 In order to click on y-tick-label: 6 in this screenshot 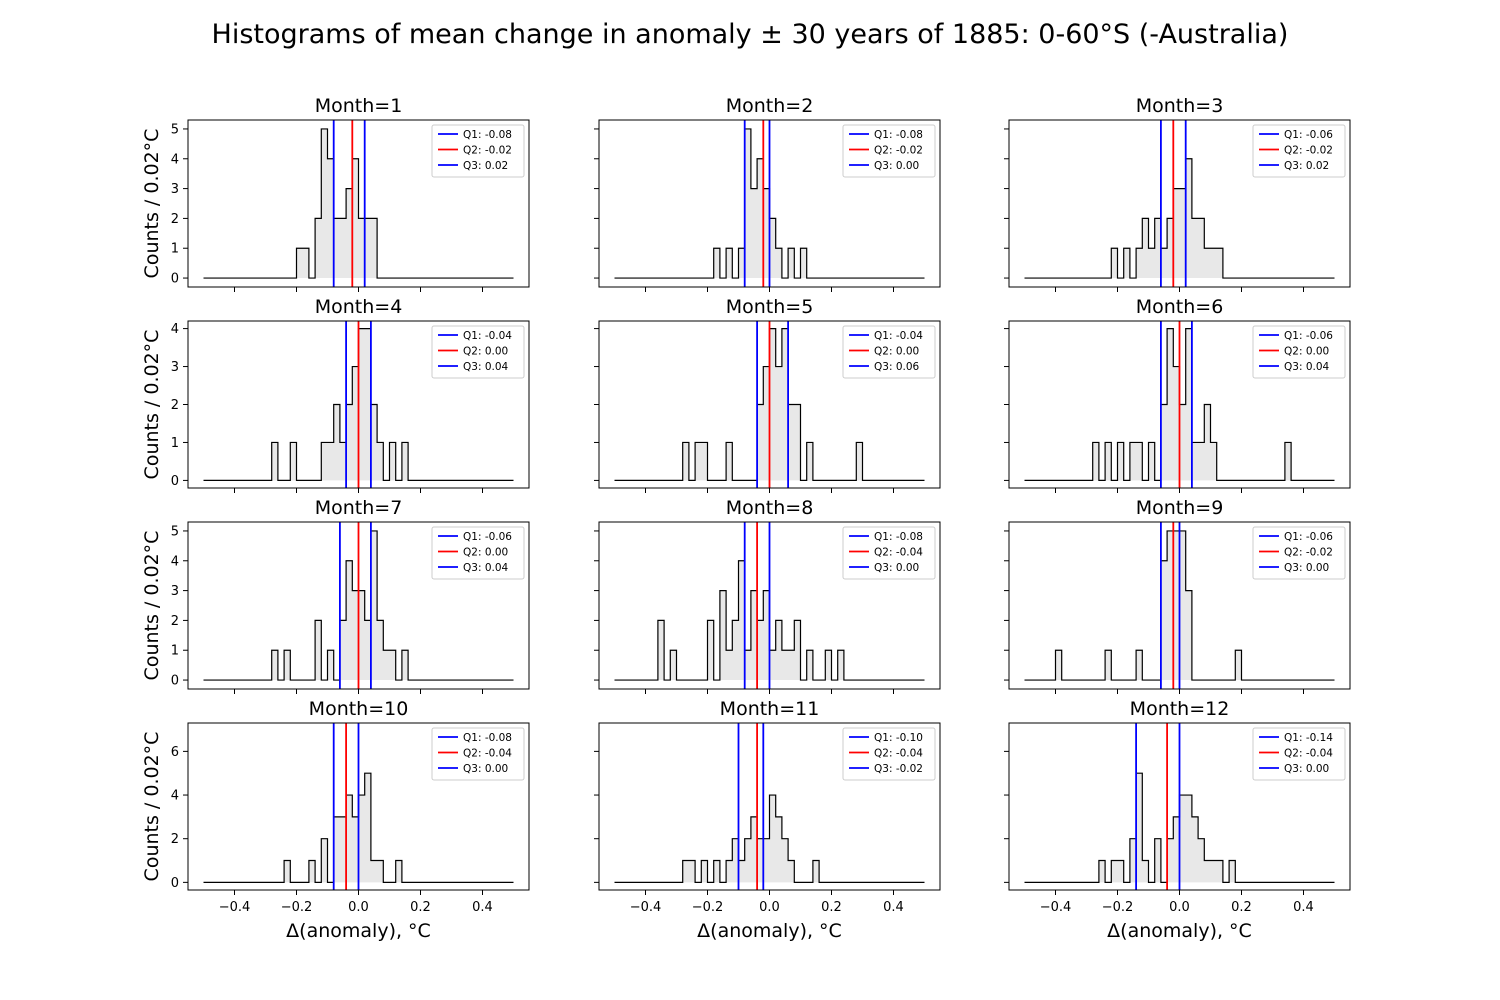, I will do `click(175, 752)`.